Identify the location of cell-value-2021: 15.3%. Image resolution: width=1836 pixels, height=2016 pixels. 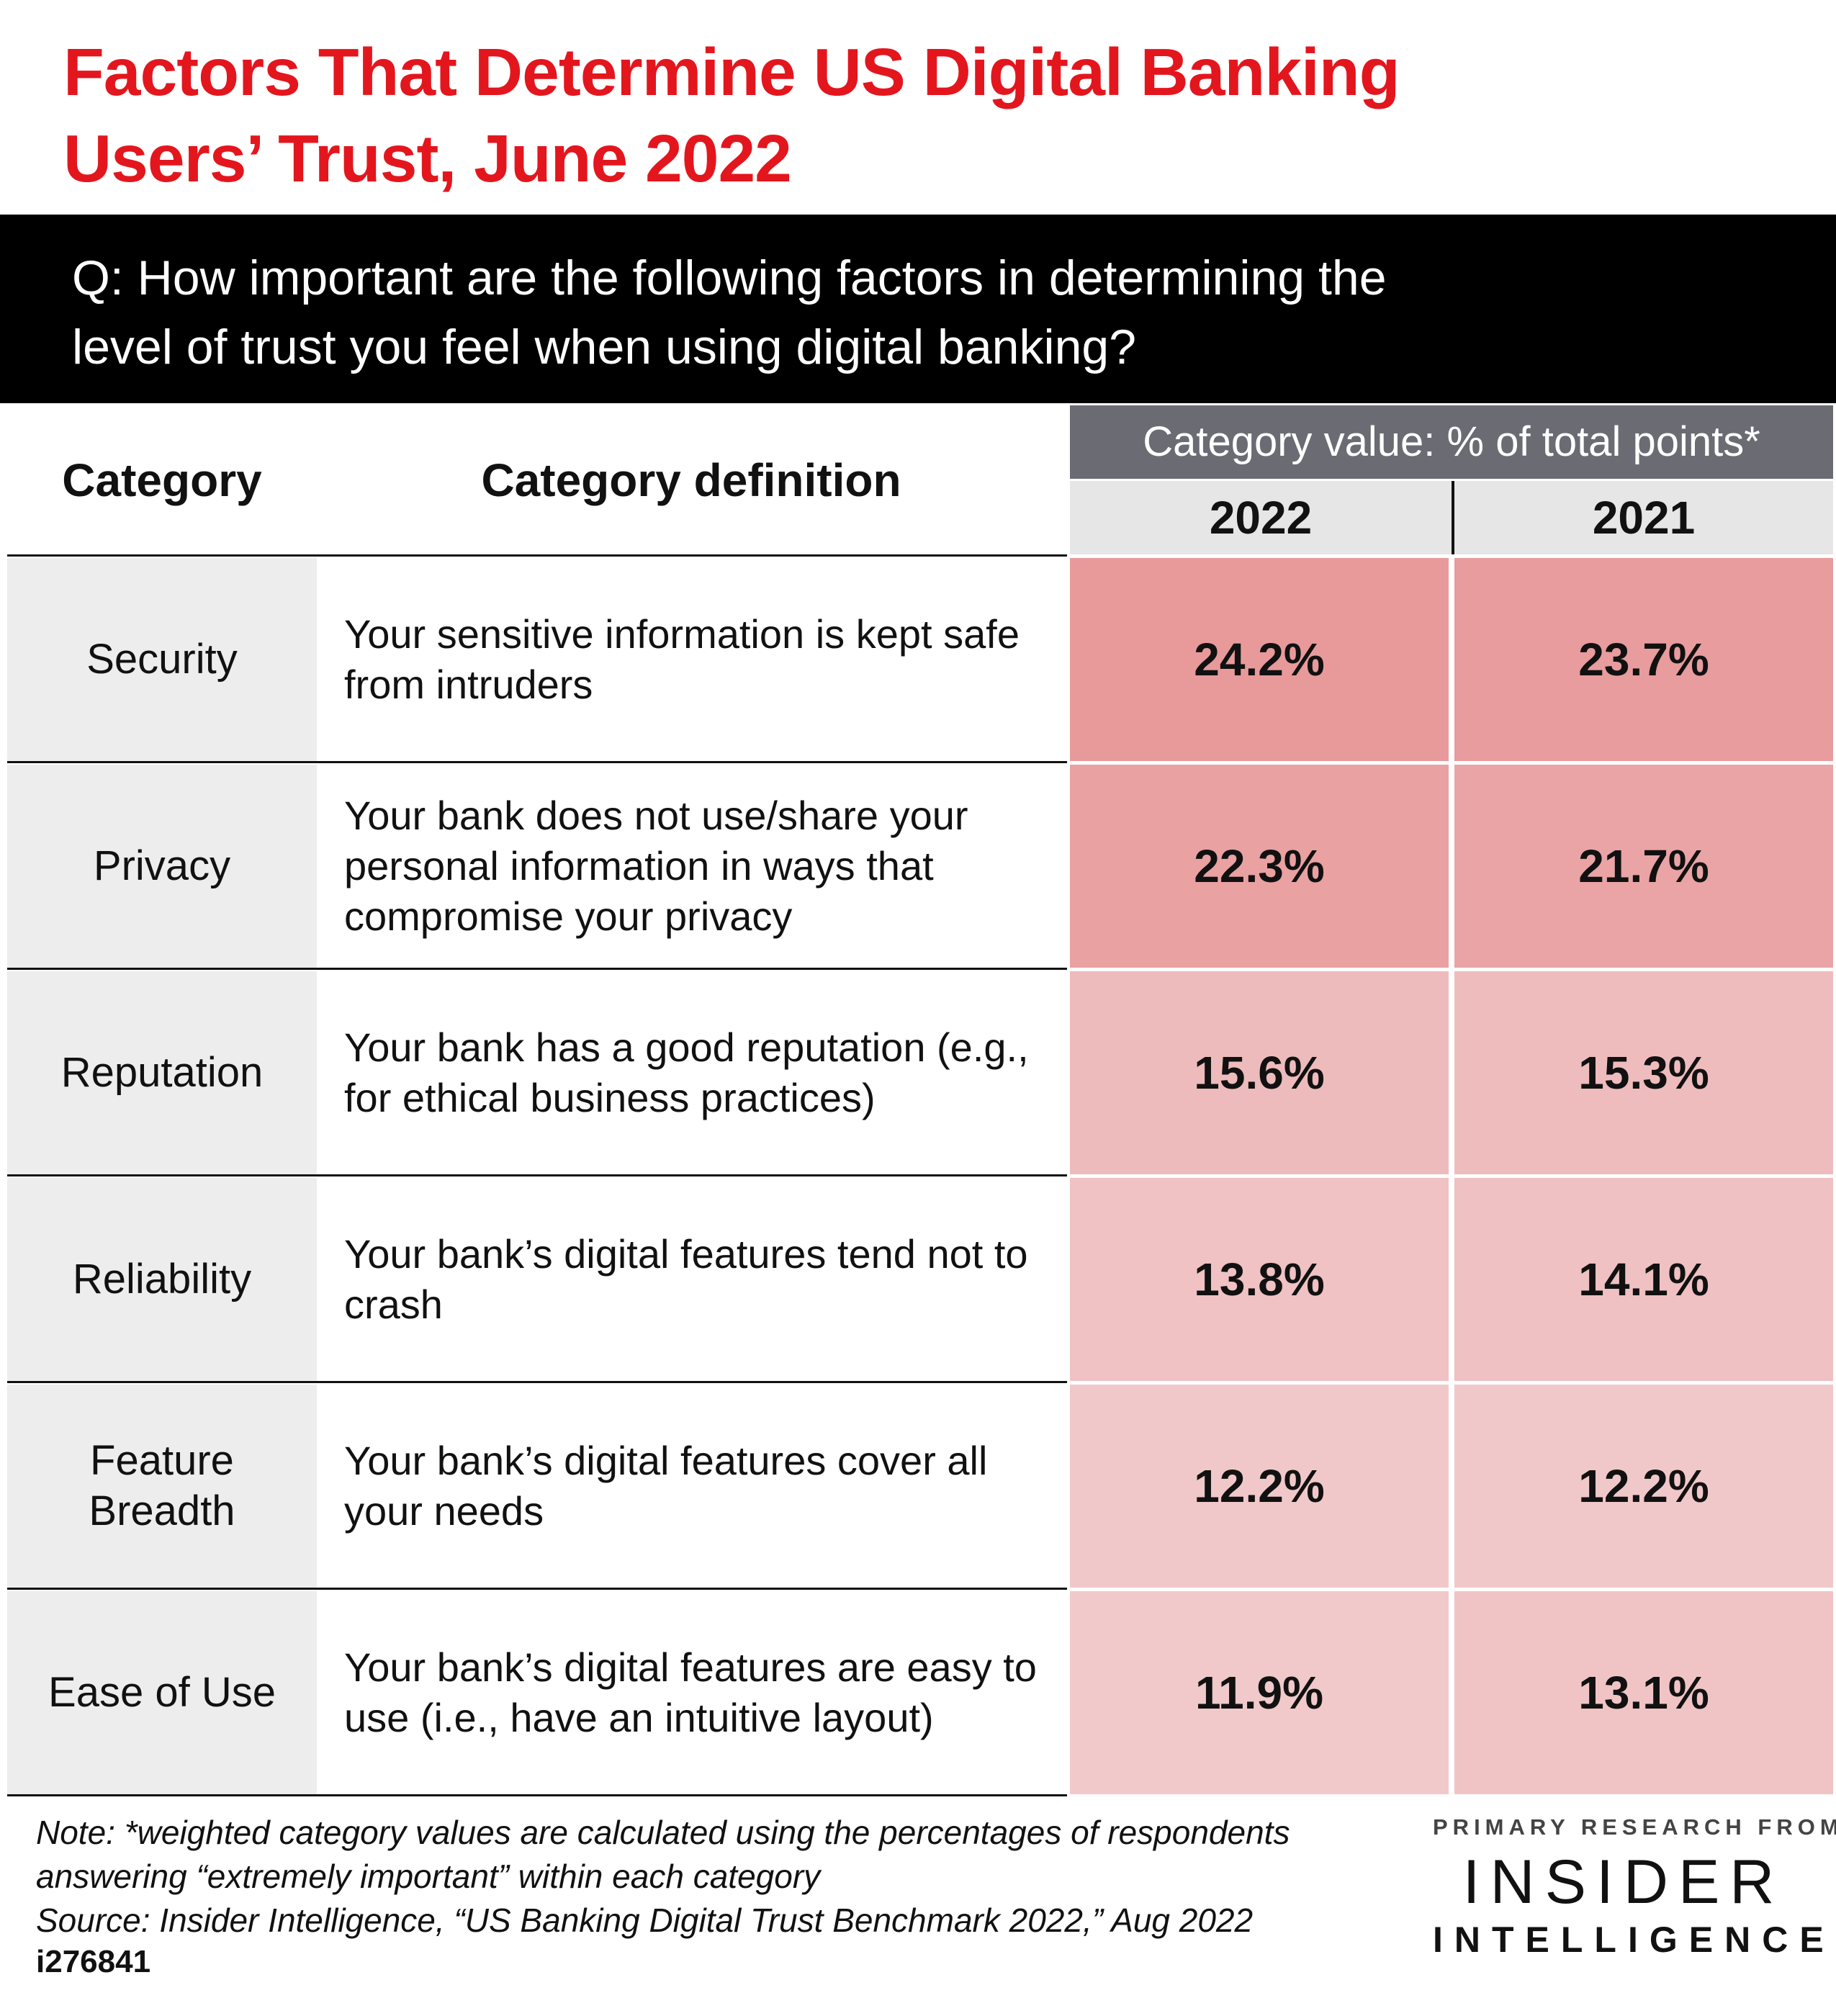
(1643, 1072).